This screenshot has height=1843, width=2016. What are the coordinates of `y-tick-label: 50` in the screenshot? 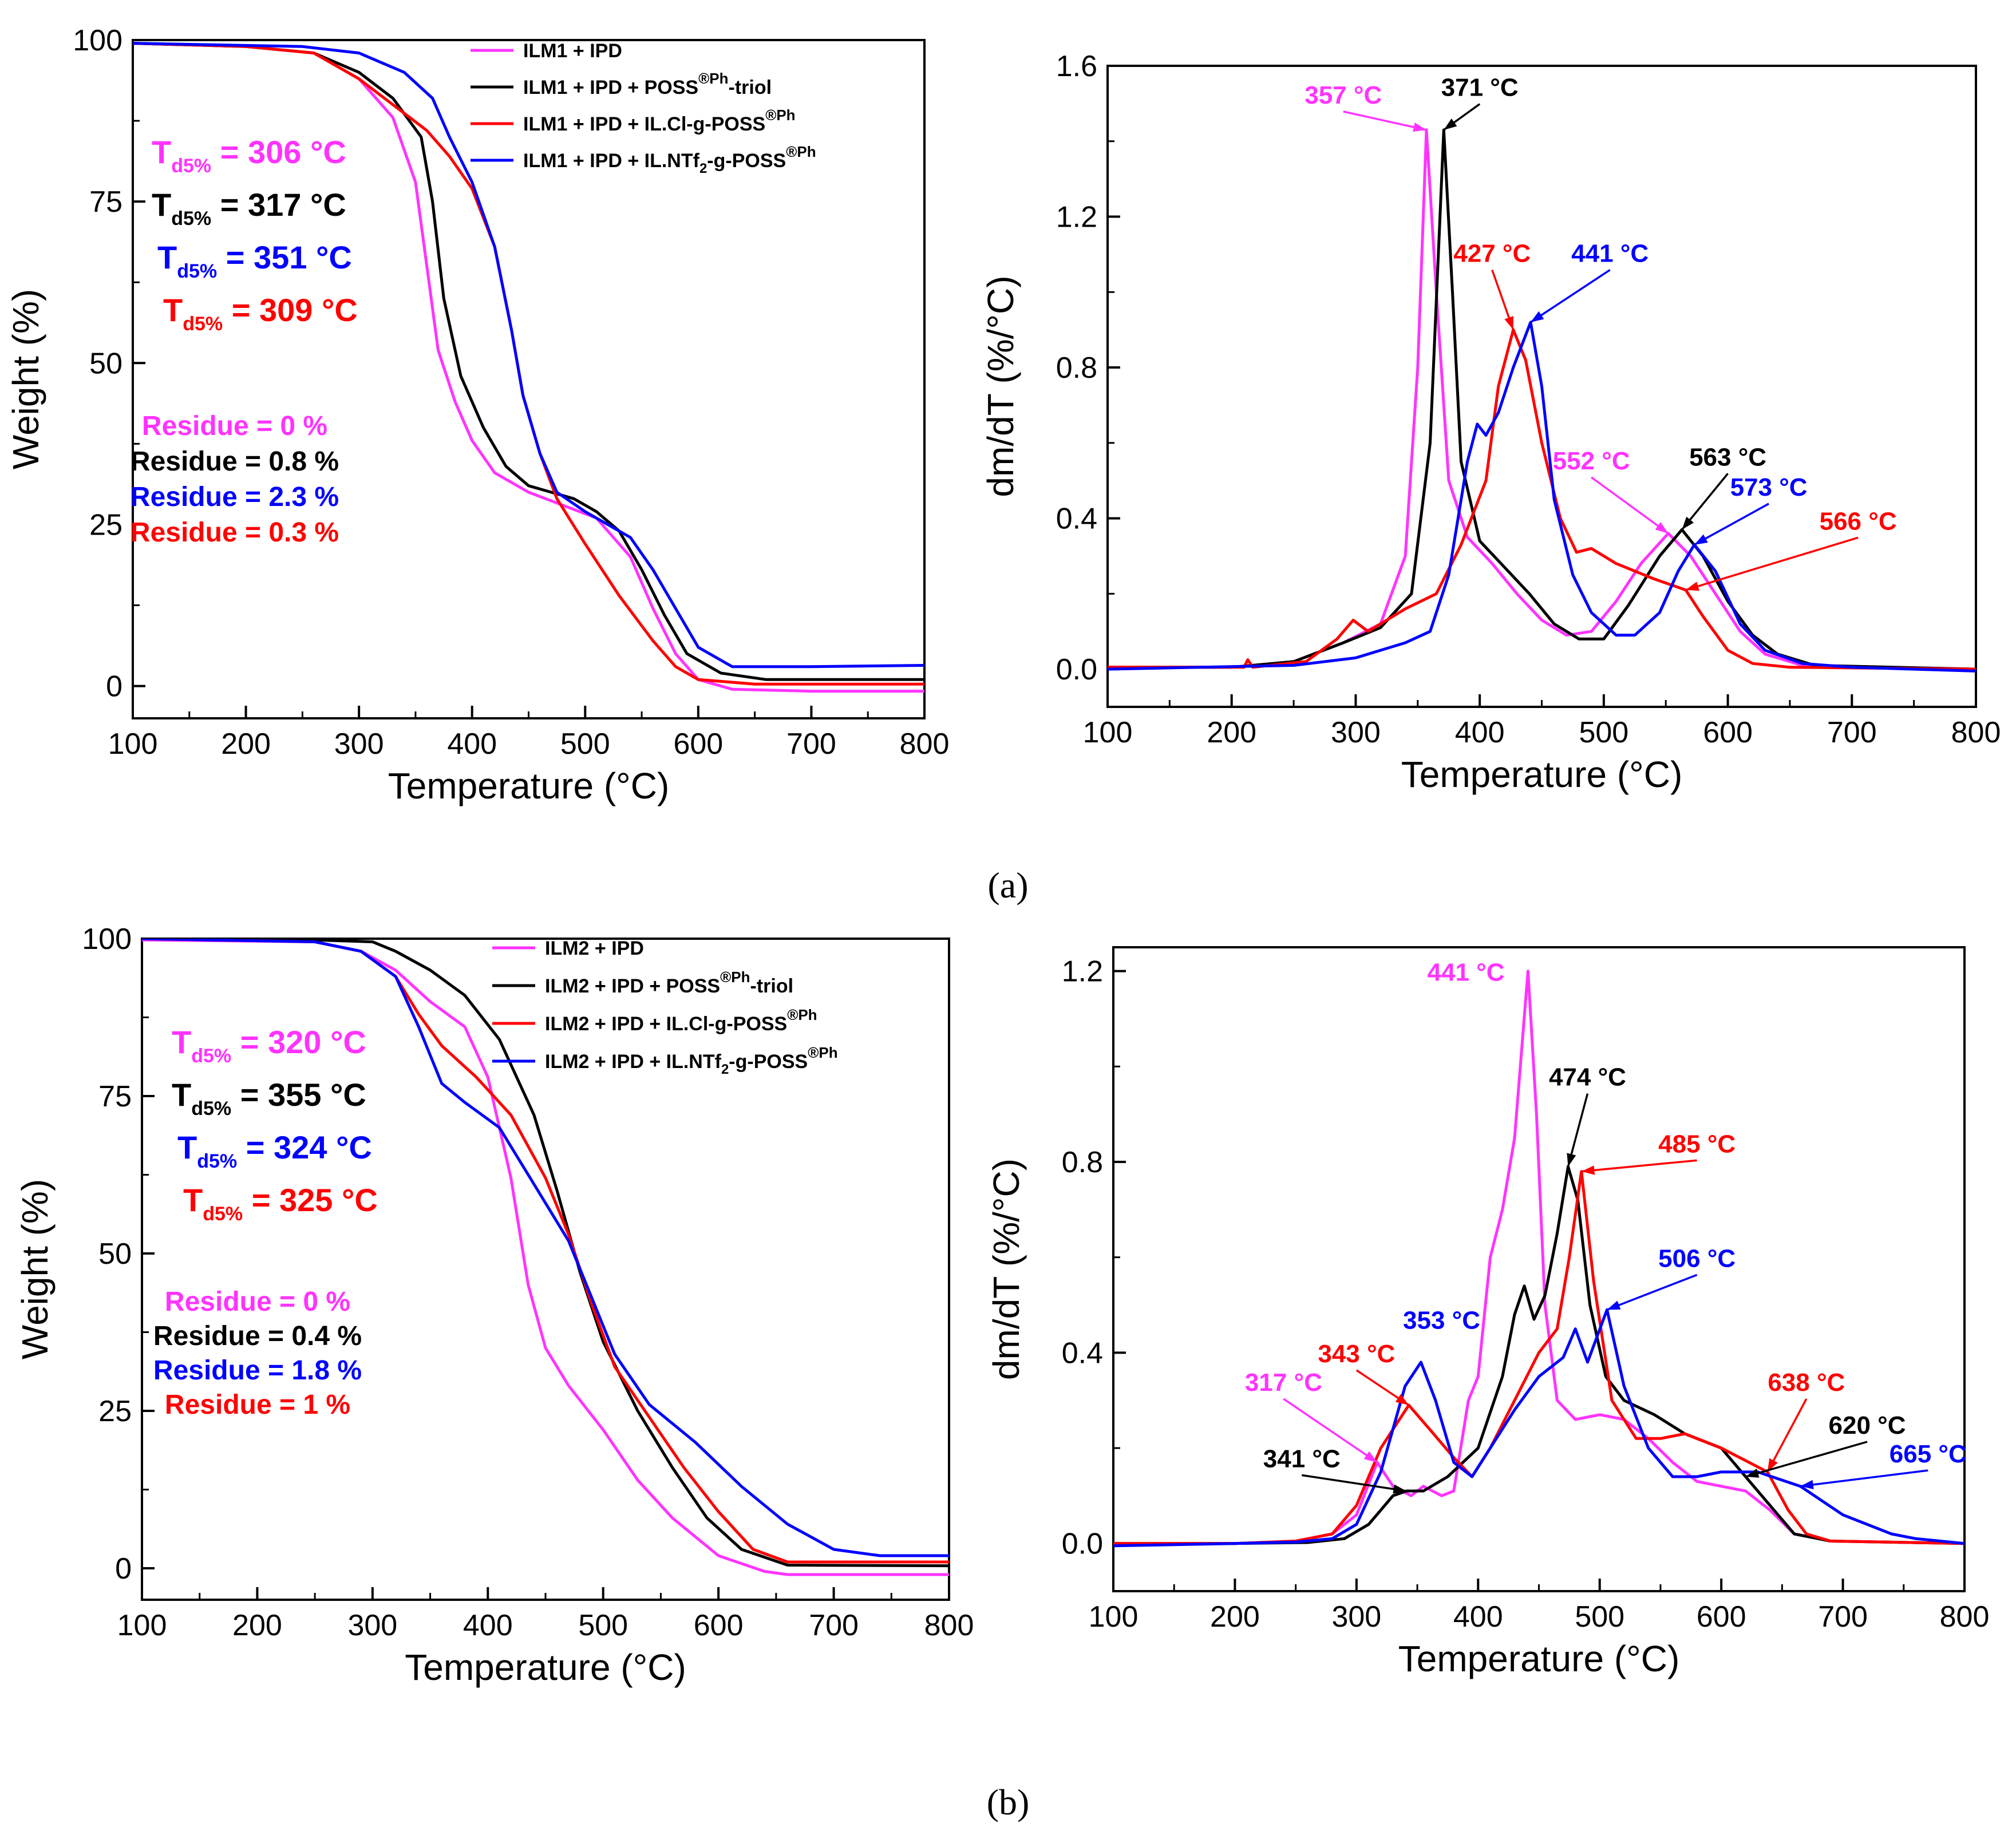 It's located at (105, 363).